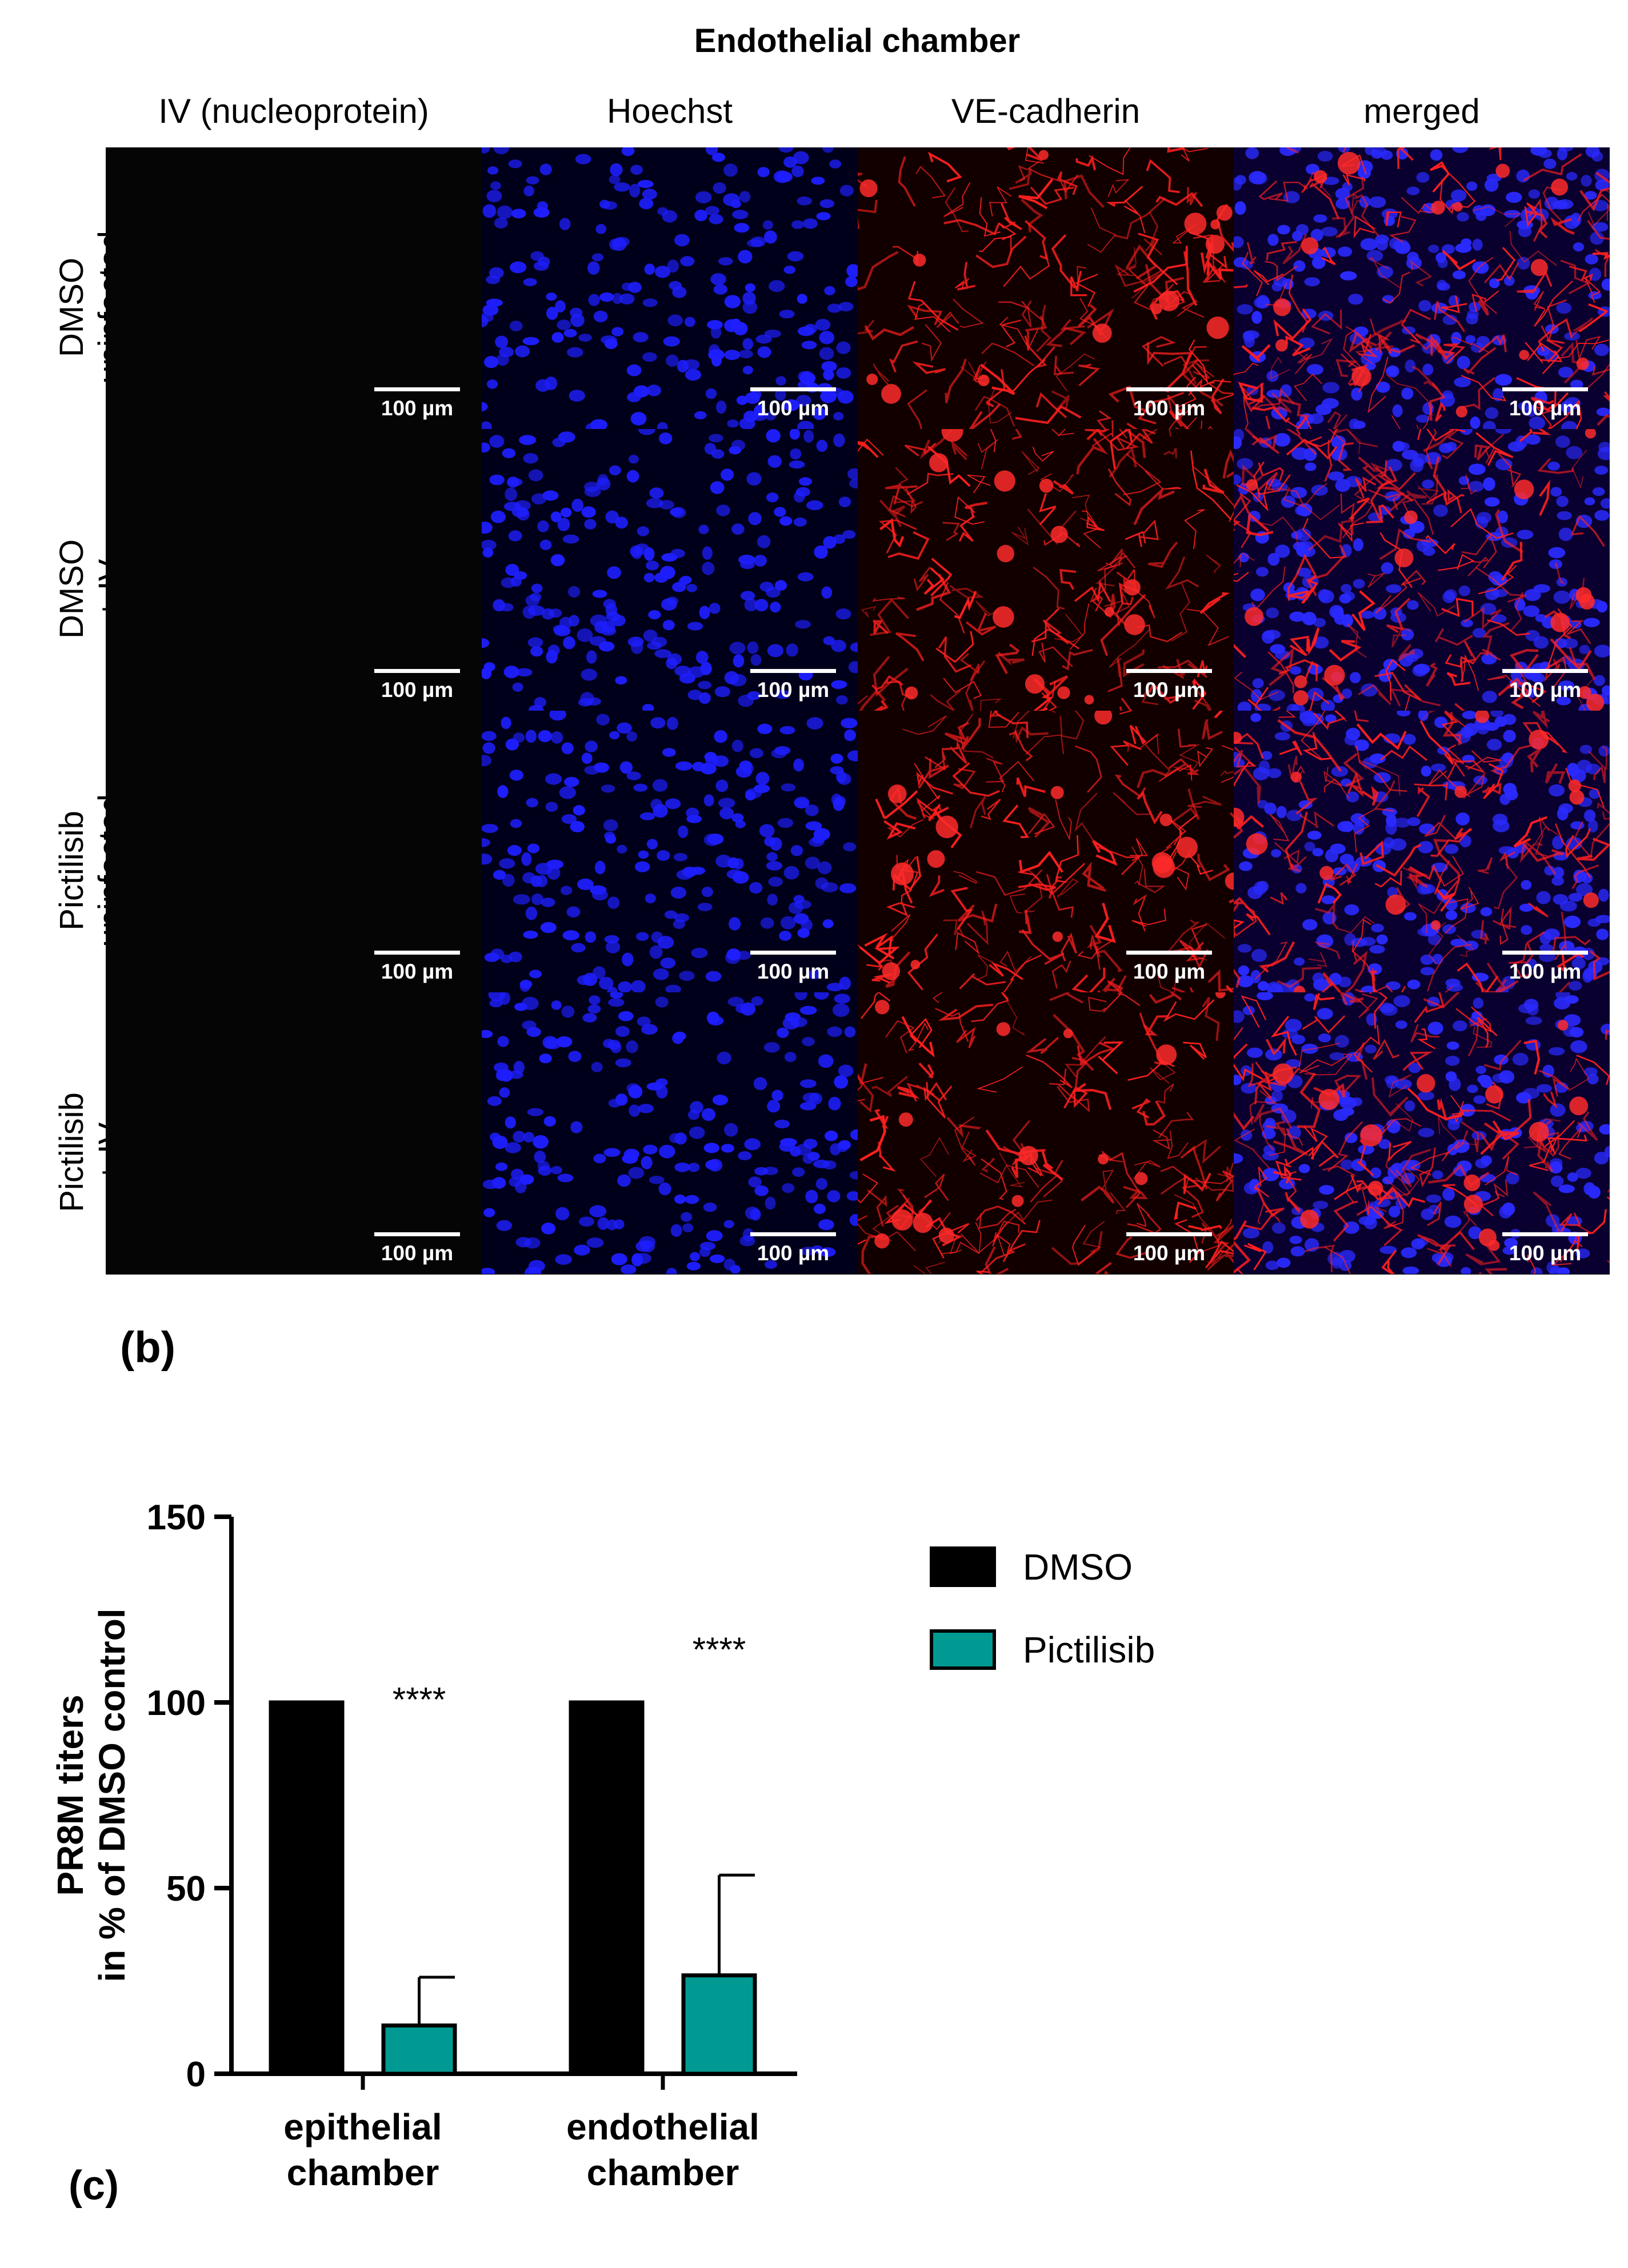 The height and width of the screenshot is (2268, 1628). Describe the element at coordinates (662, 2126) in the screenshot. I see `x-tick-label-line1: endothelial` at that location.